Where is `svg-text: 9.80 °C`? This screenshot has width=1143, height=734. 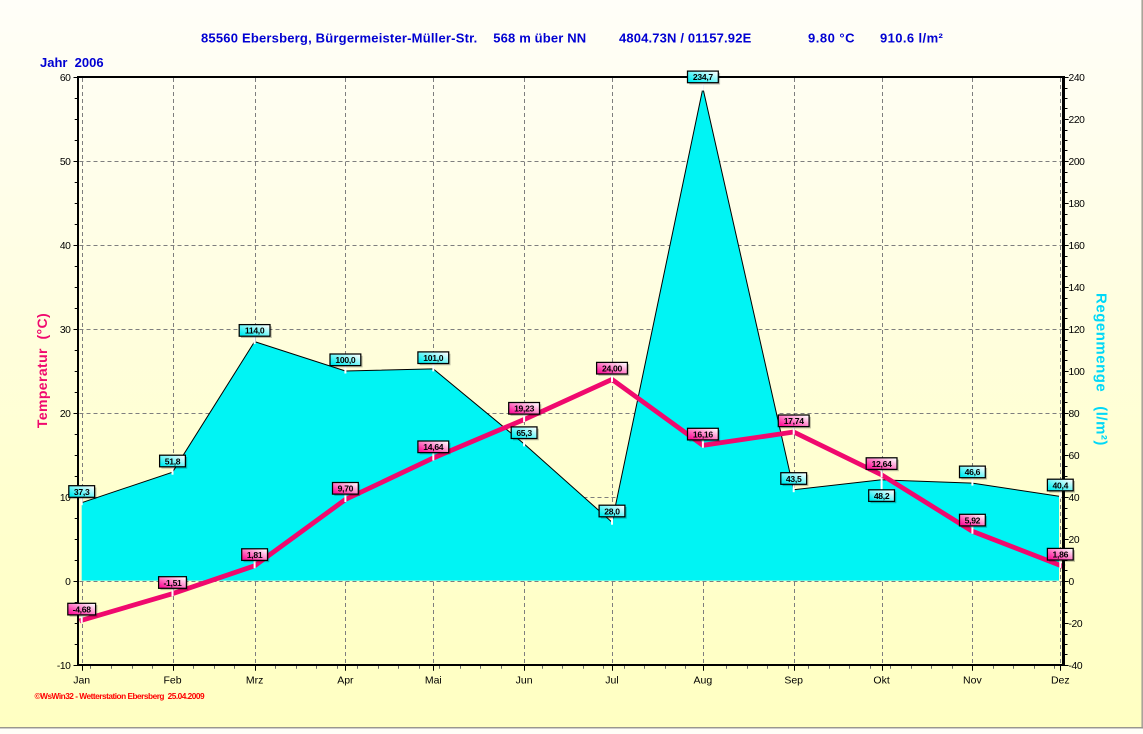 svg-text: 9.80 °C is located at coordinates (831, 38).